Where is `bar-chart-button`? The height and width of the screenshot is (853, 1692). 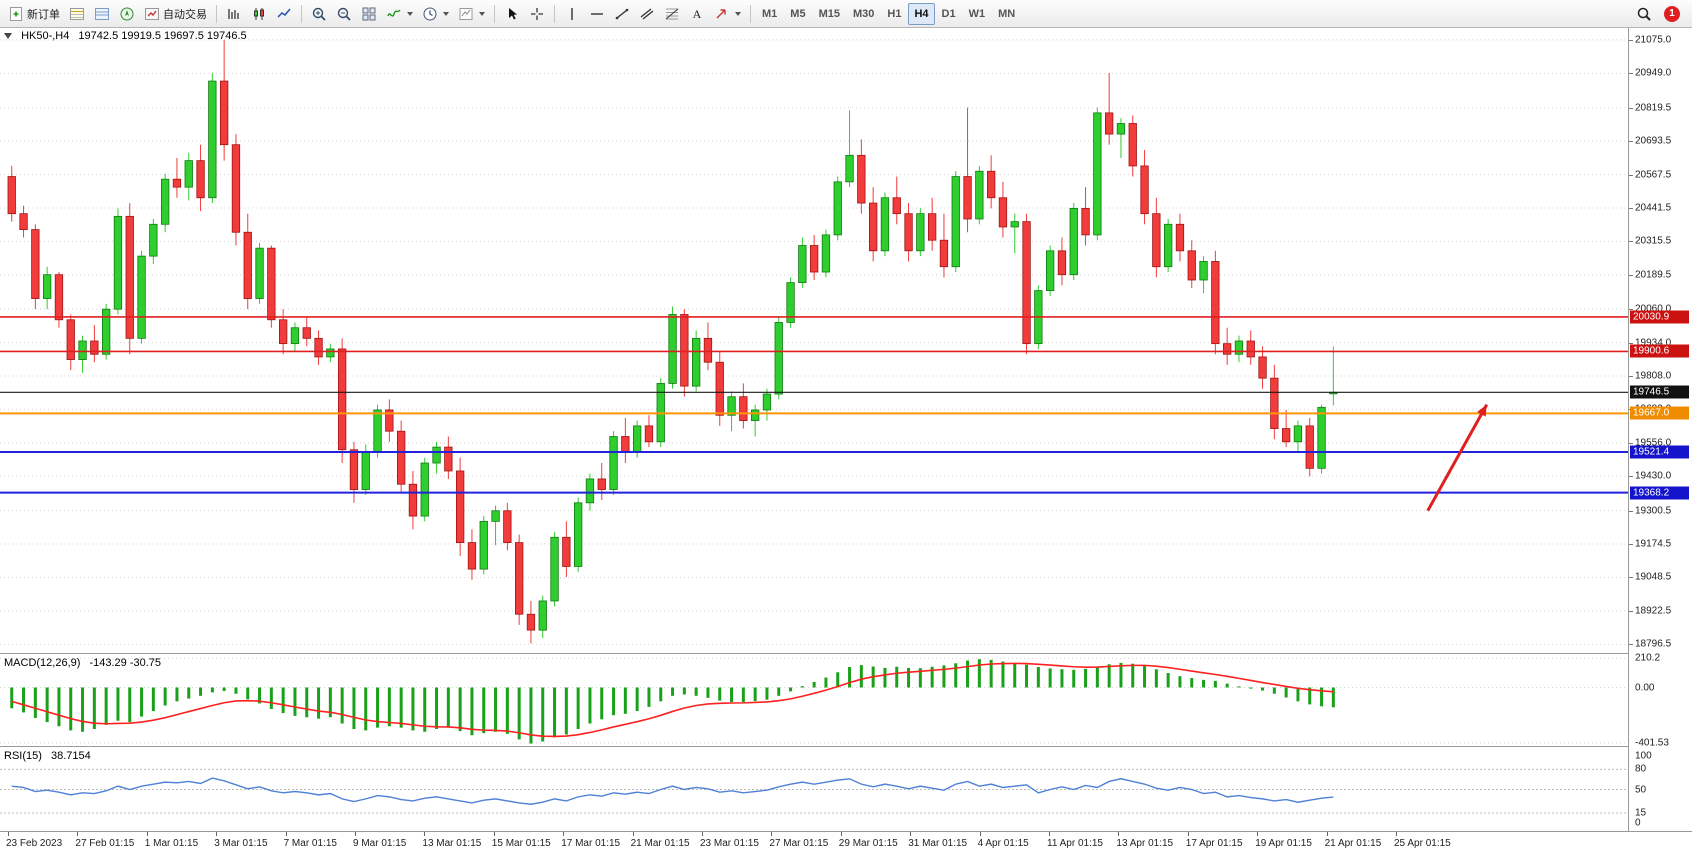
bar-chart-button is located at coordinates (234, 14).